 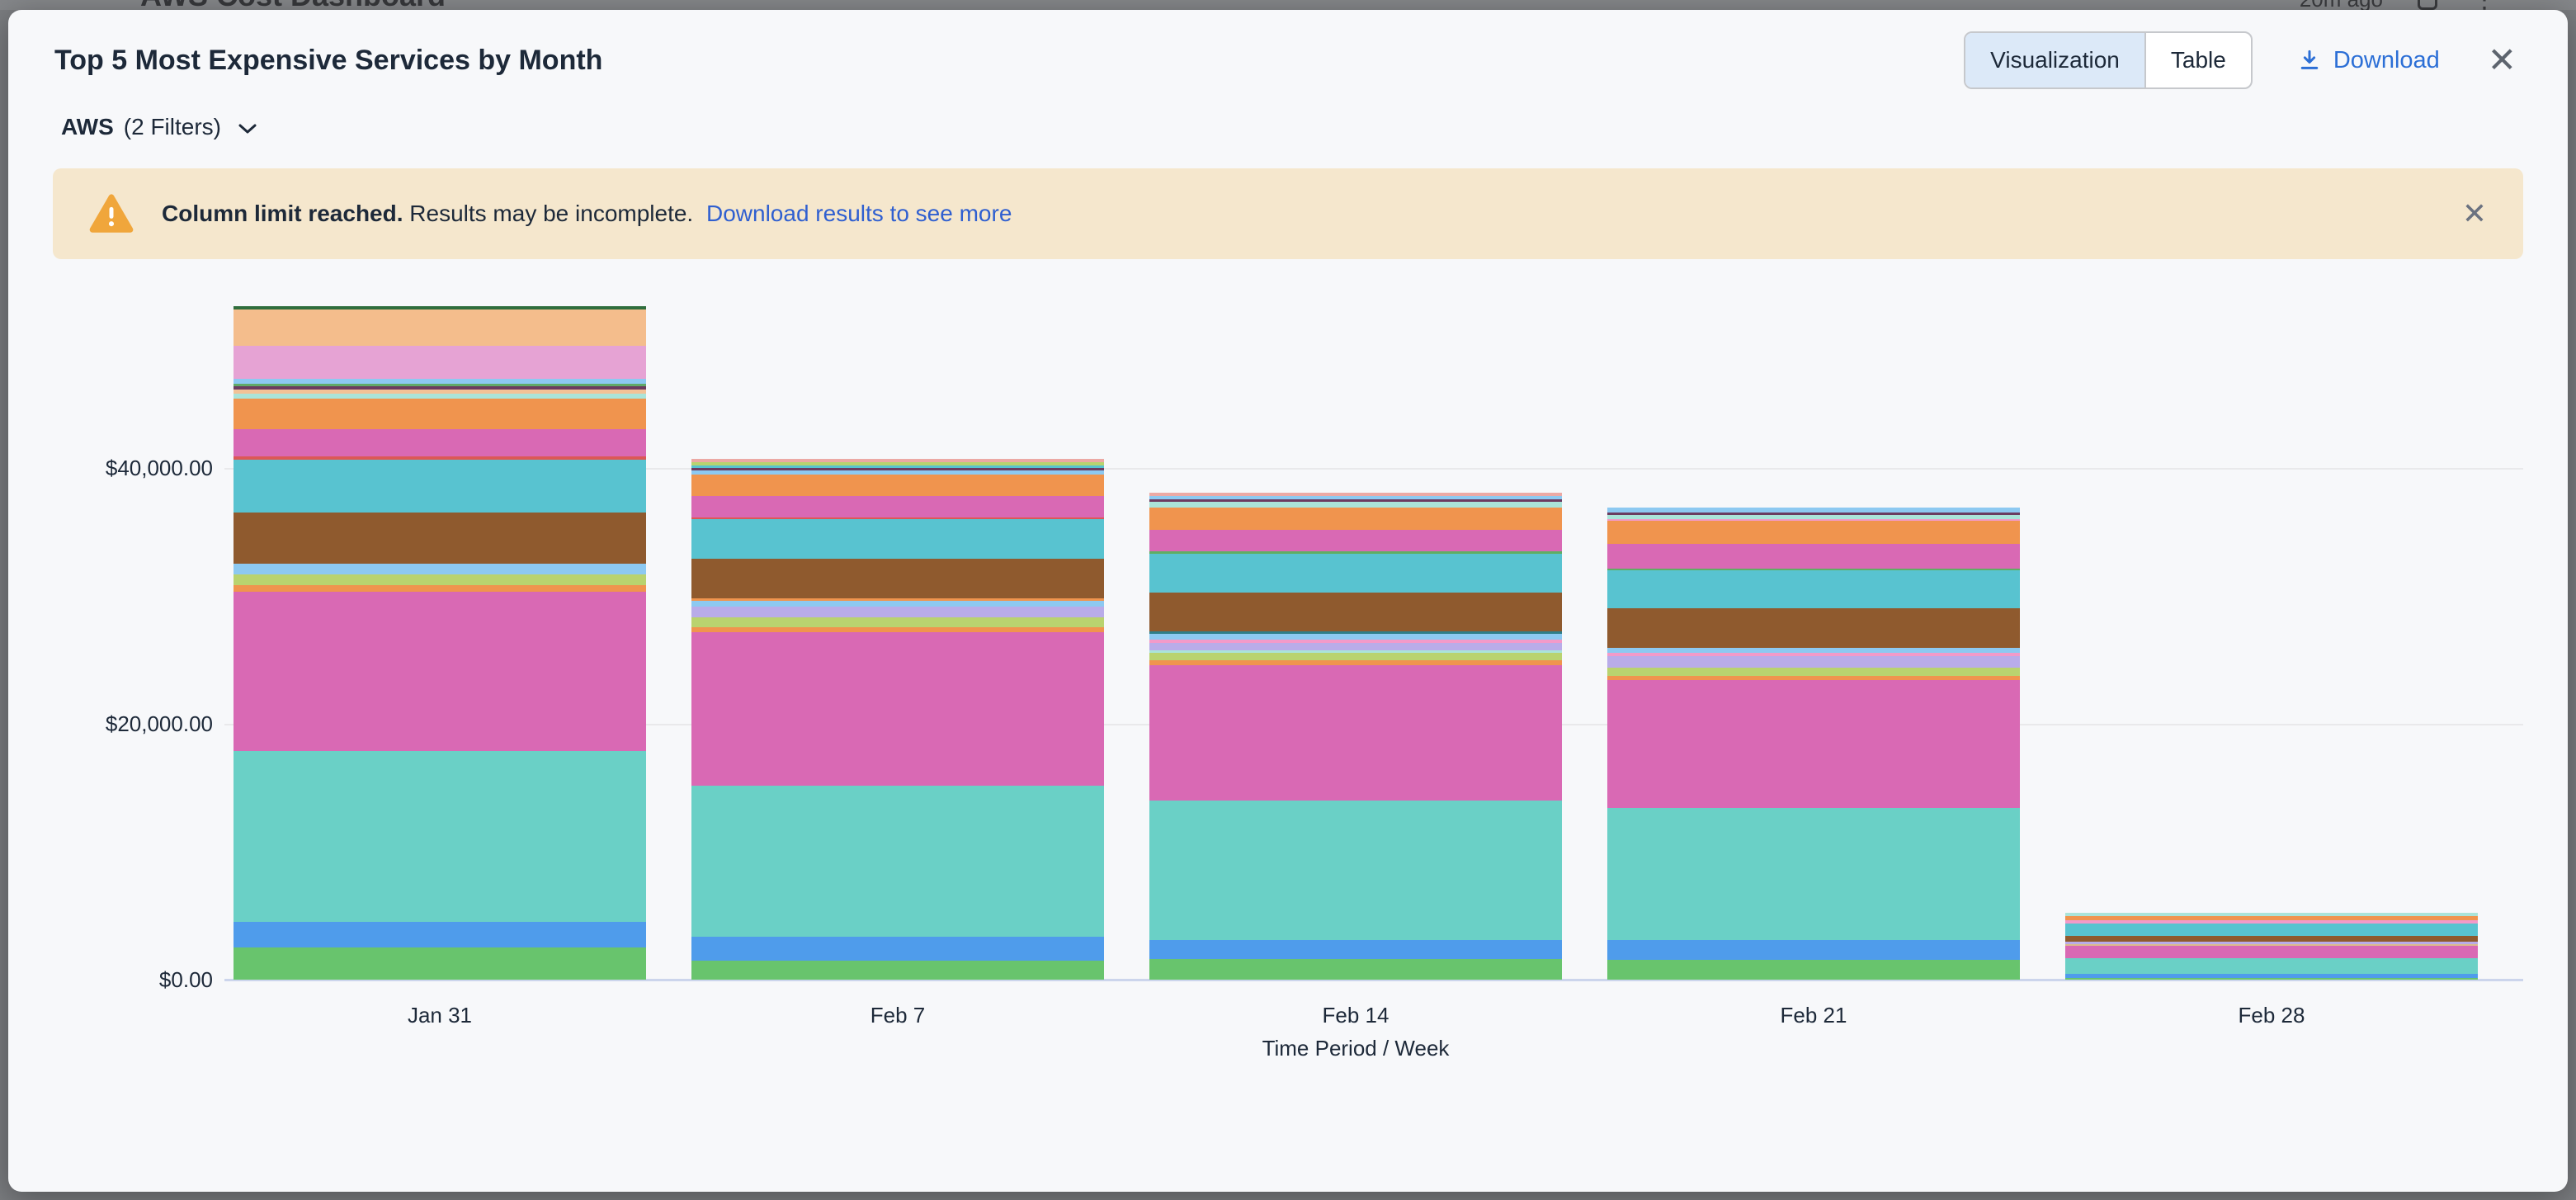 I want to click on page-scrim: AWS Cost Dashboard 20m ago ⋮, so click(x=1288, y=5).